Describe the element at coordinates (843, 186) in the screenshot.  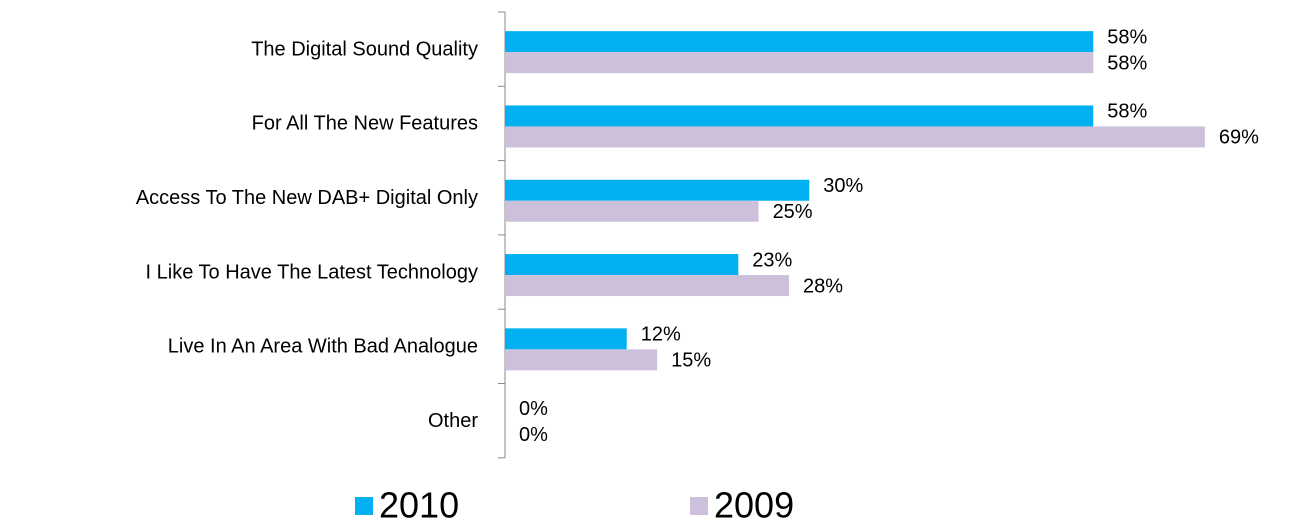
I see `data-label: 30%` at that location.